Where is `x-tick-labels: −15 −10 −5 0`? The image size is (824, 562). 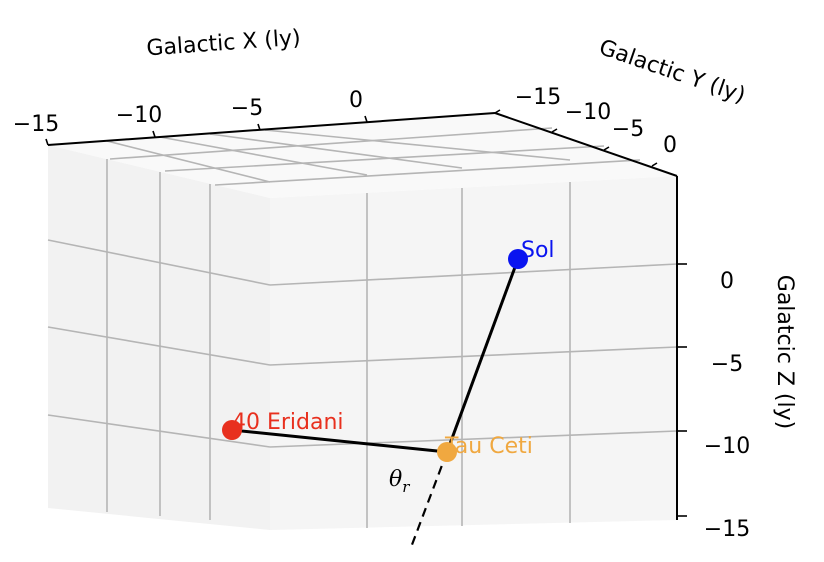
x-tick-labels: −15 −10 −5 0 is located at coordinates (188, 112).